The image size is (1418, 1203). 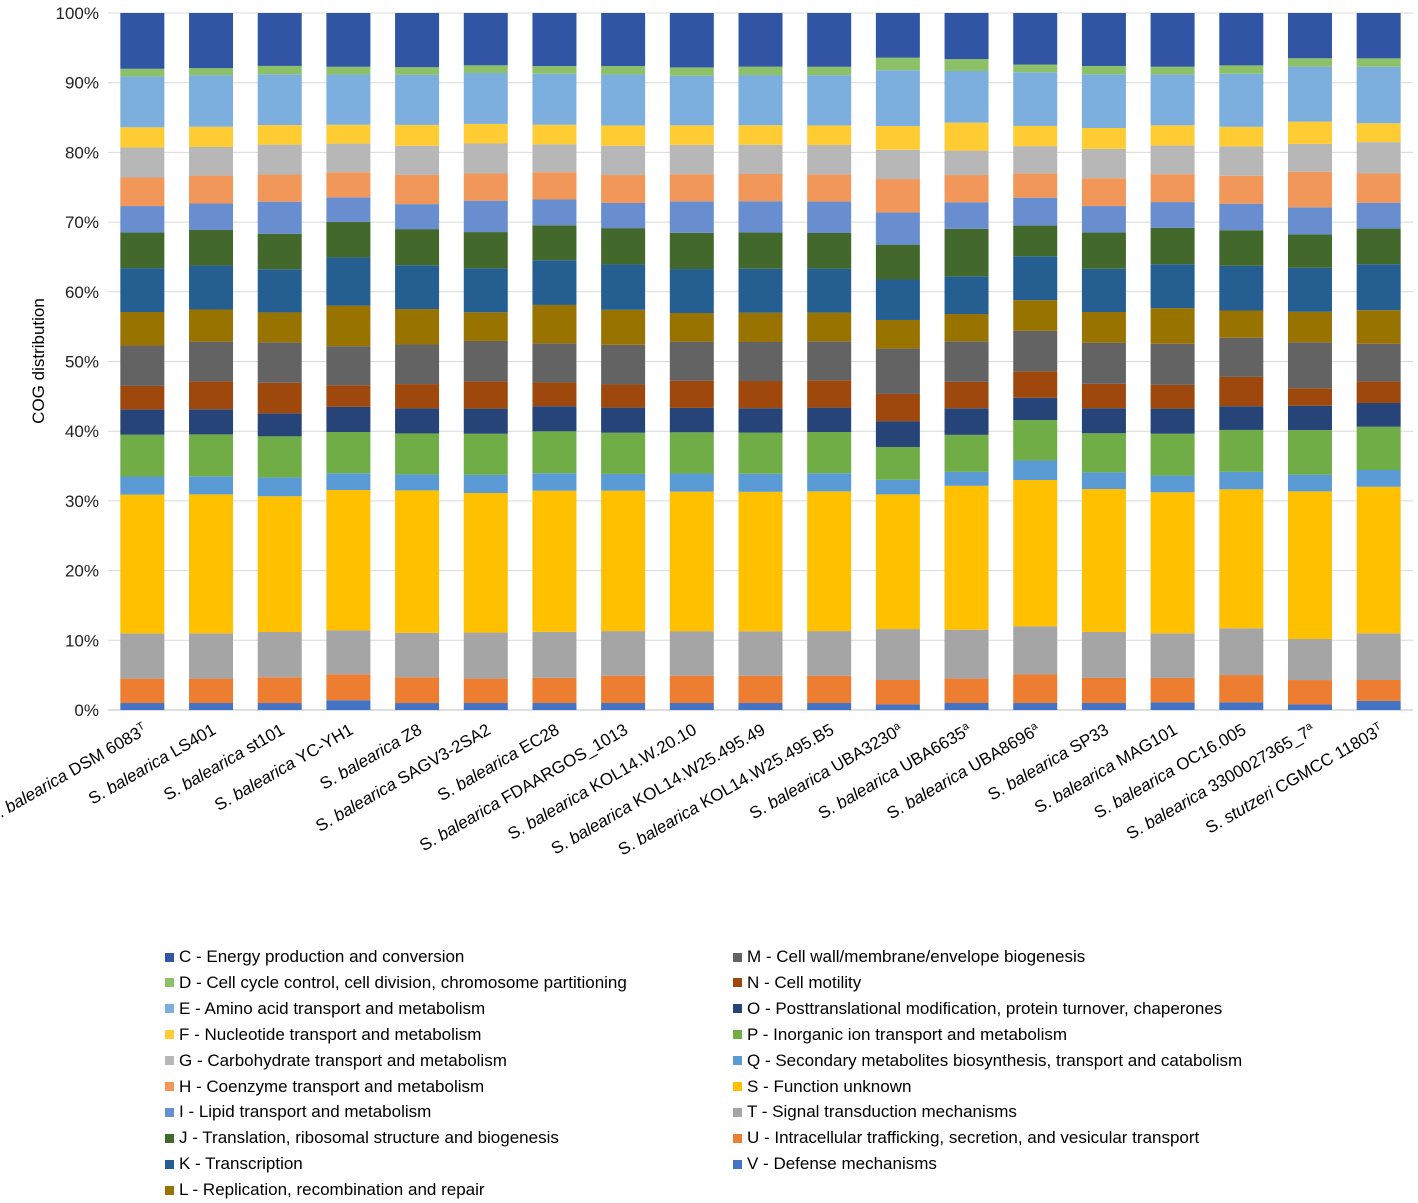 What do you see at coordinates (323, 1035) in the screenshot?
I see `legend-item-F: F - Nucleotide transport and metabolism` at bounding box center [323, 1035].